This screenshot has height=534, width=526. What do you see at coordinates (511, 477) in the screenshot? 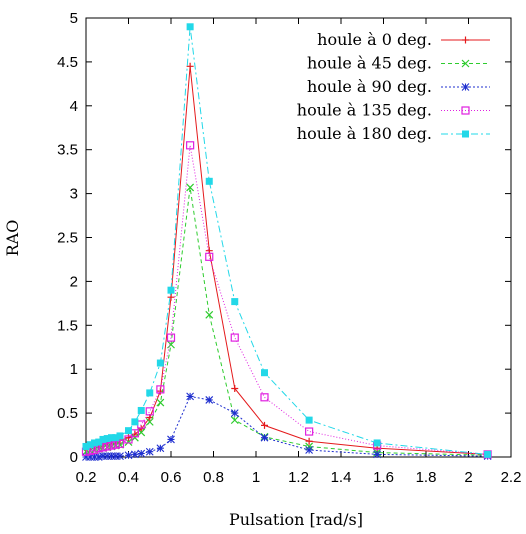
I see `x-tick-label: 2.2` at bounding box center [511, 477].